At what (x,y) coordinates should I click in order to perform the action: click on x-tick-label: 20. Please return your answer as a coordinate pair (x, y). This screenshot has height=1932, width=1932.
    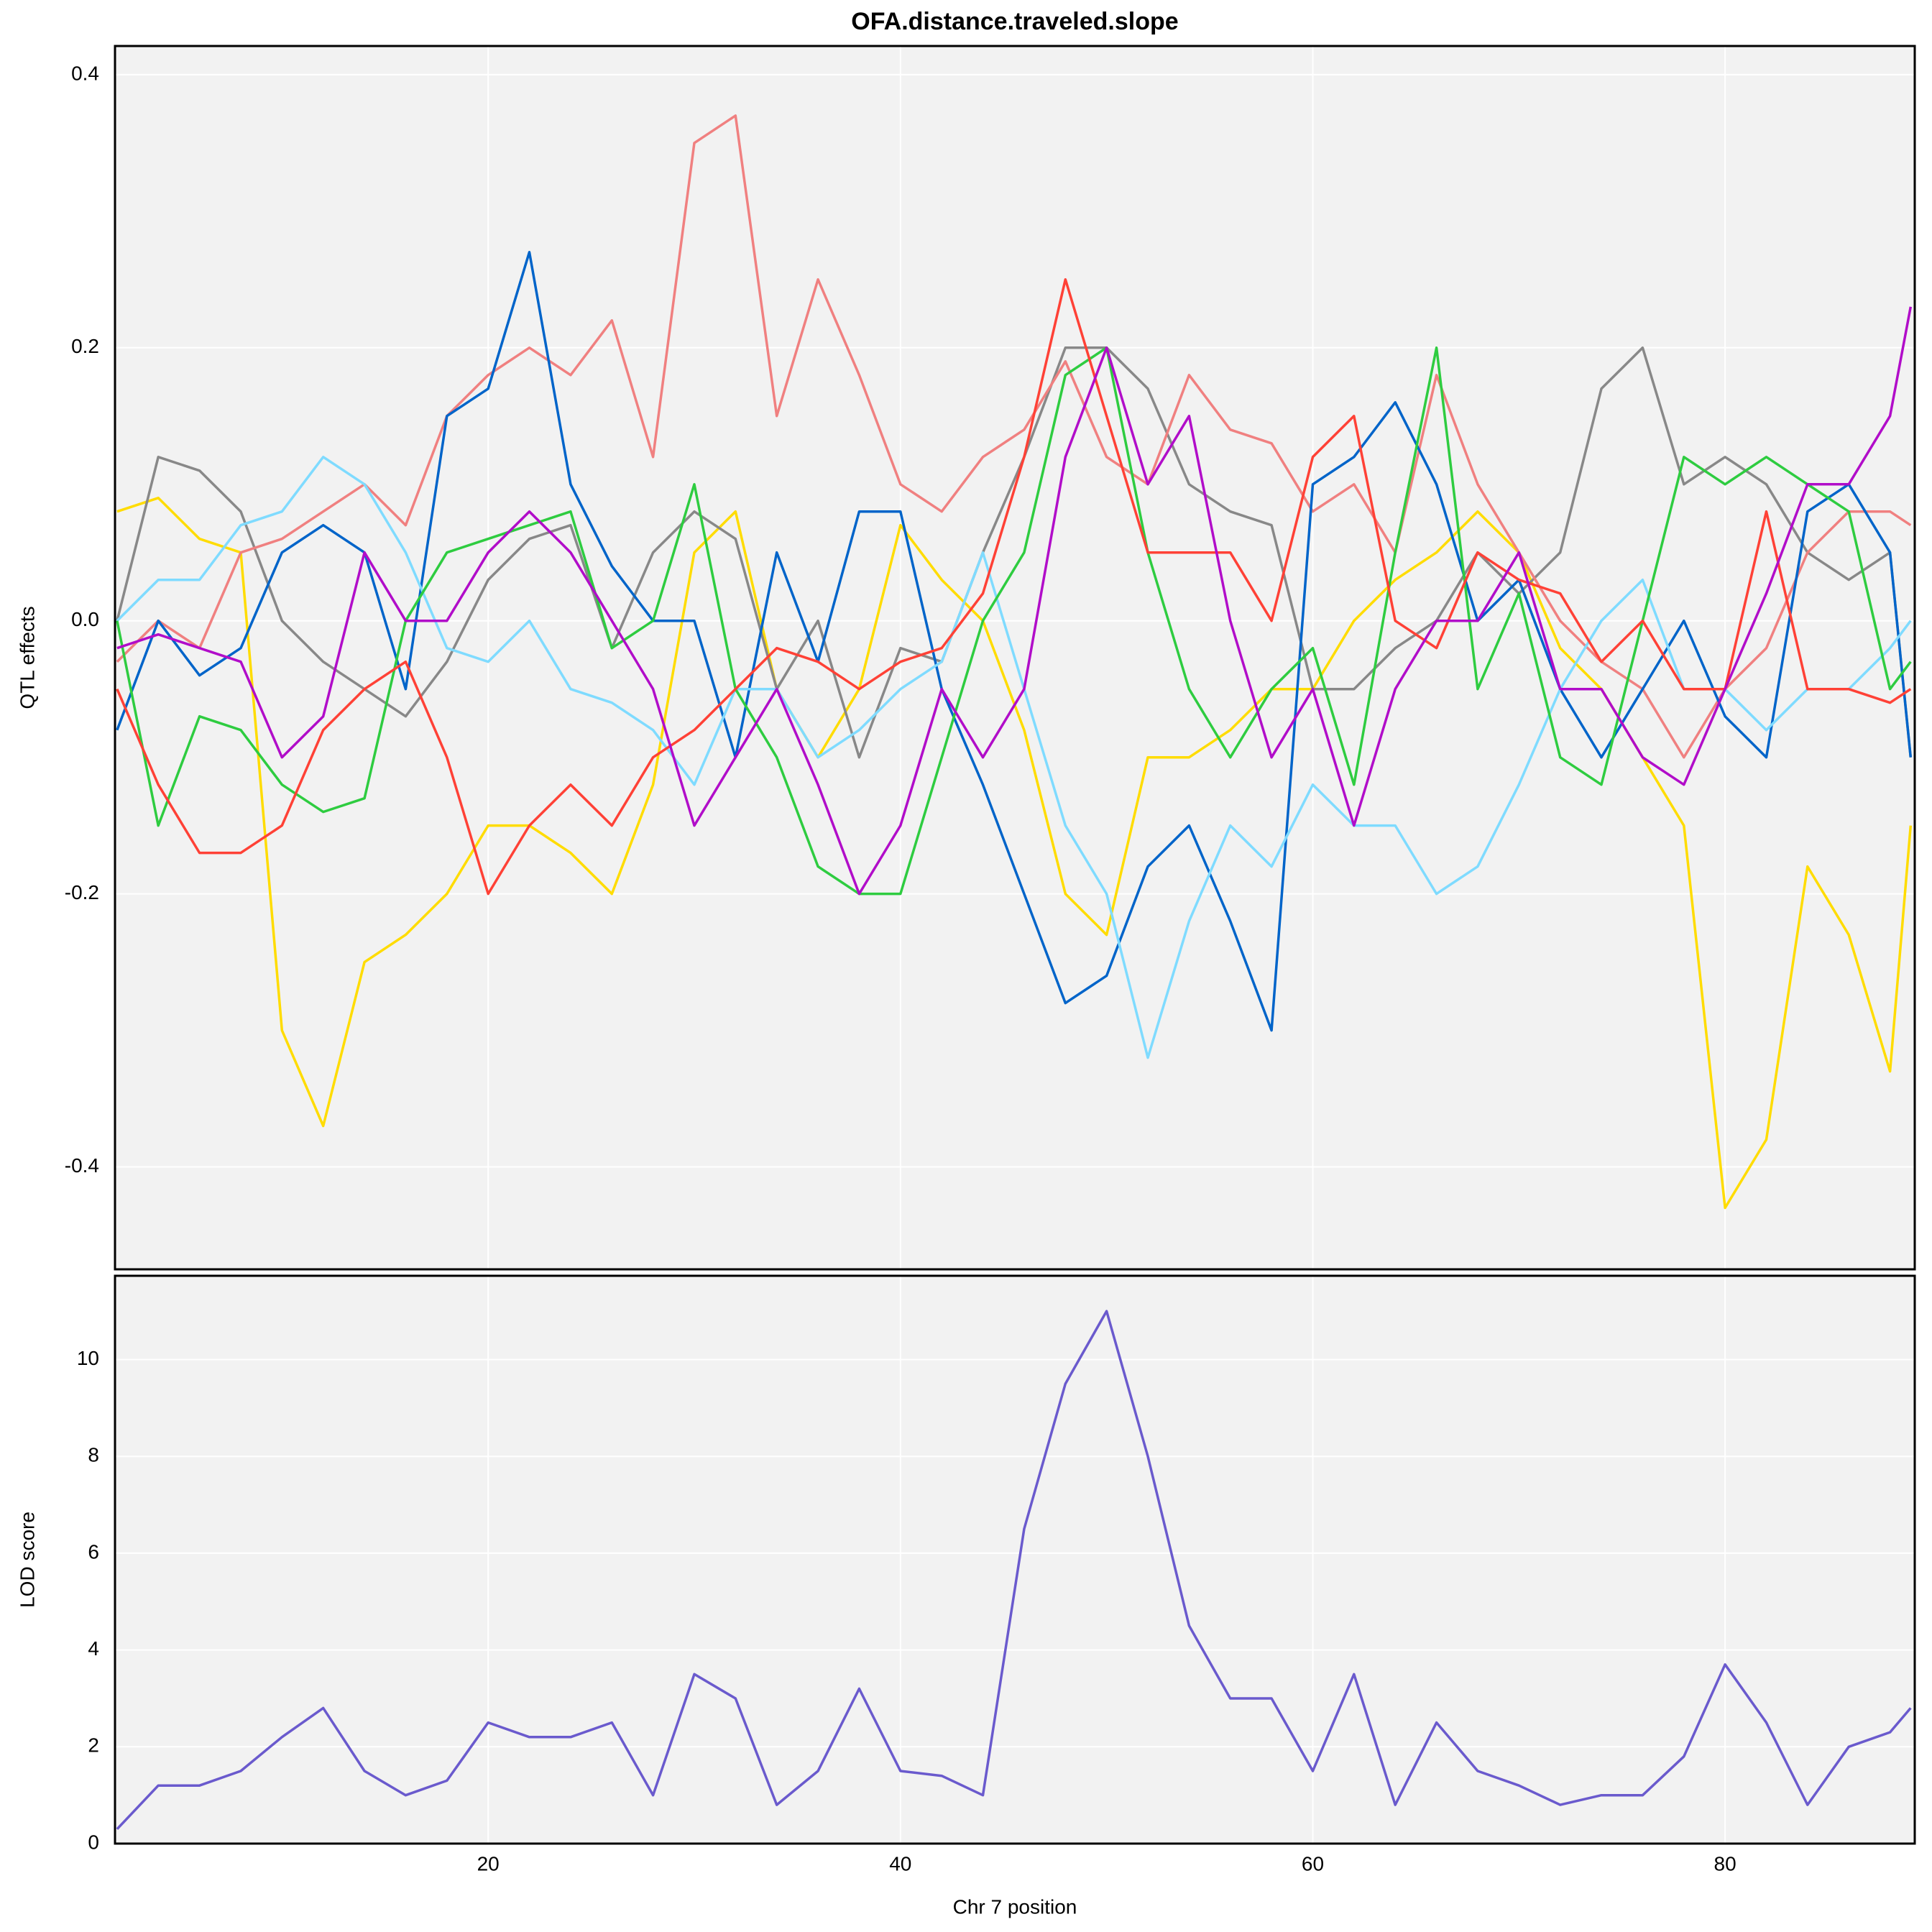
    Looking at the image, I should click on (488, 1863).